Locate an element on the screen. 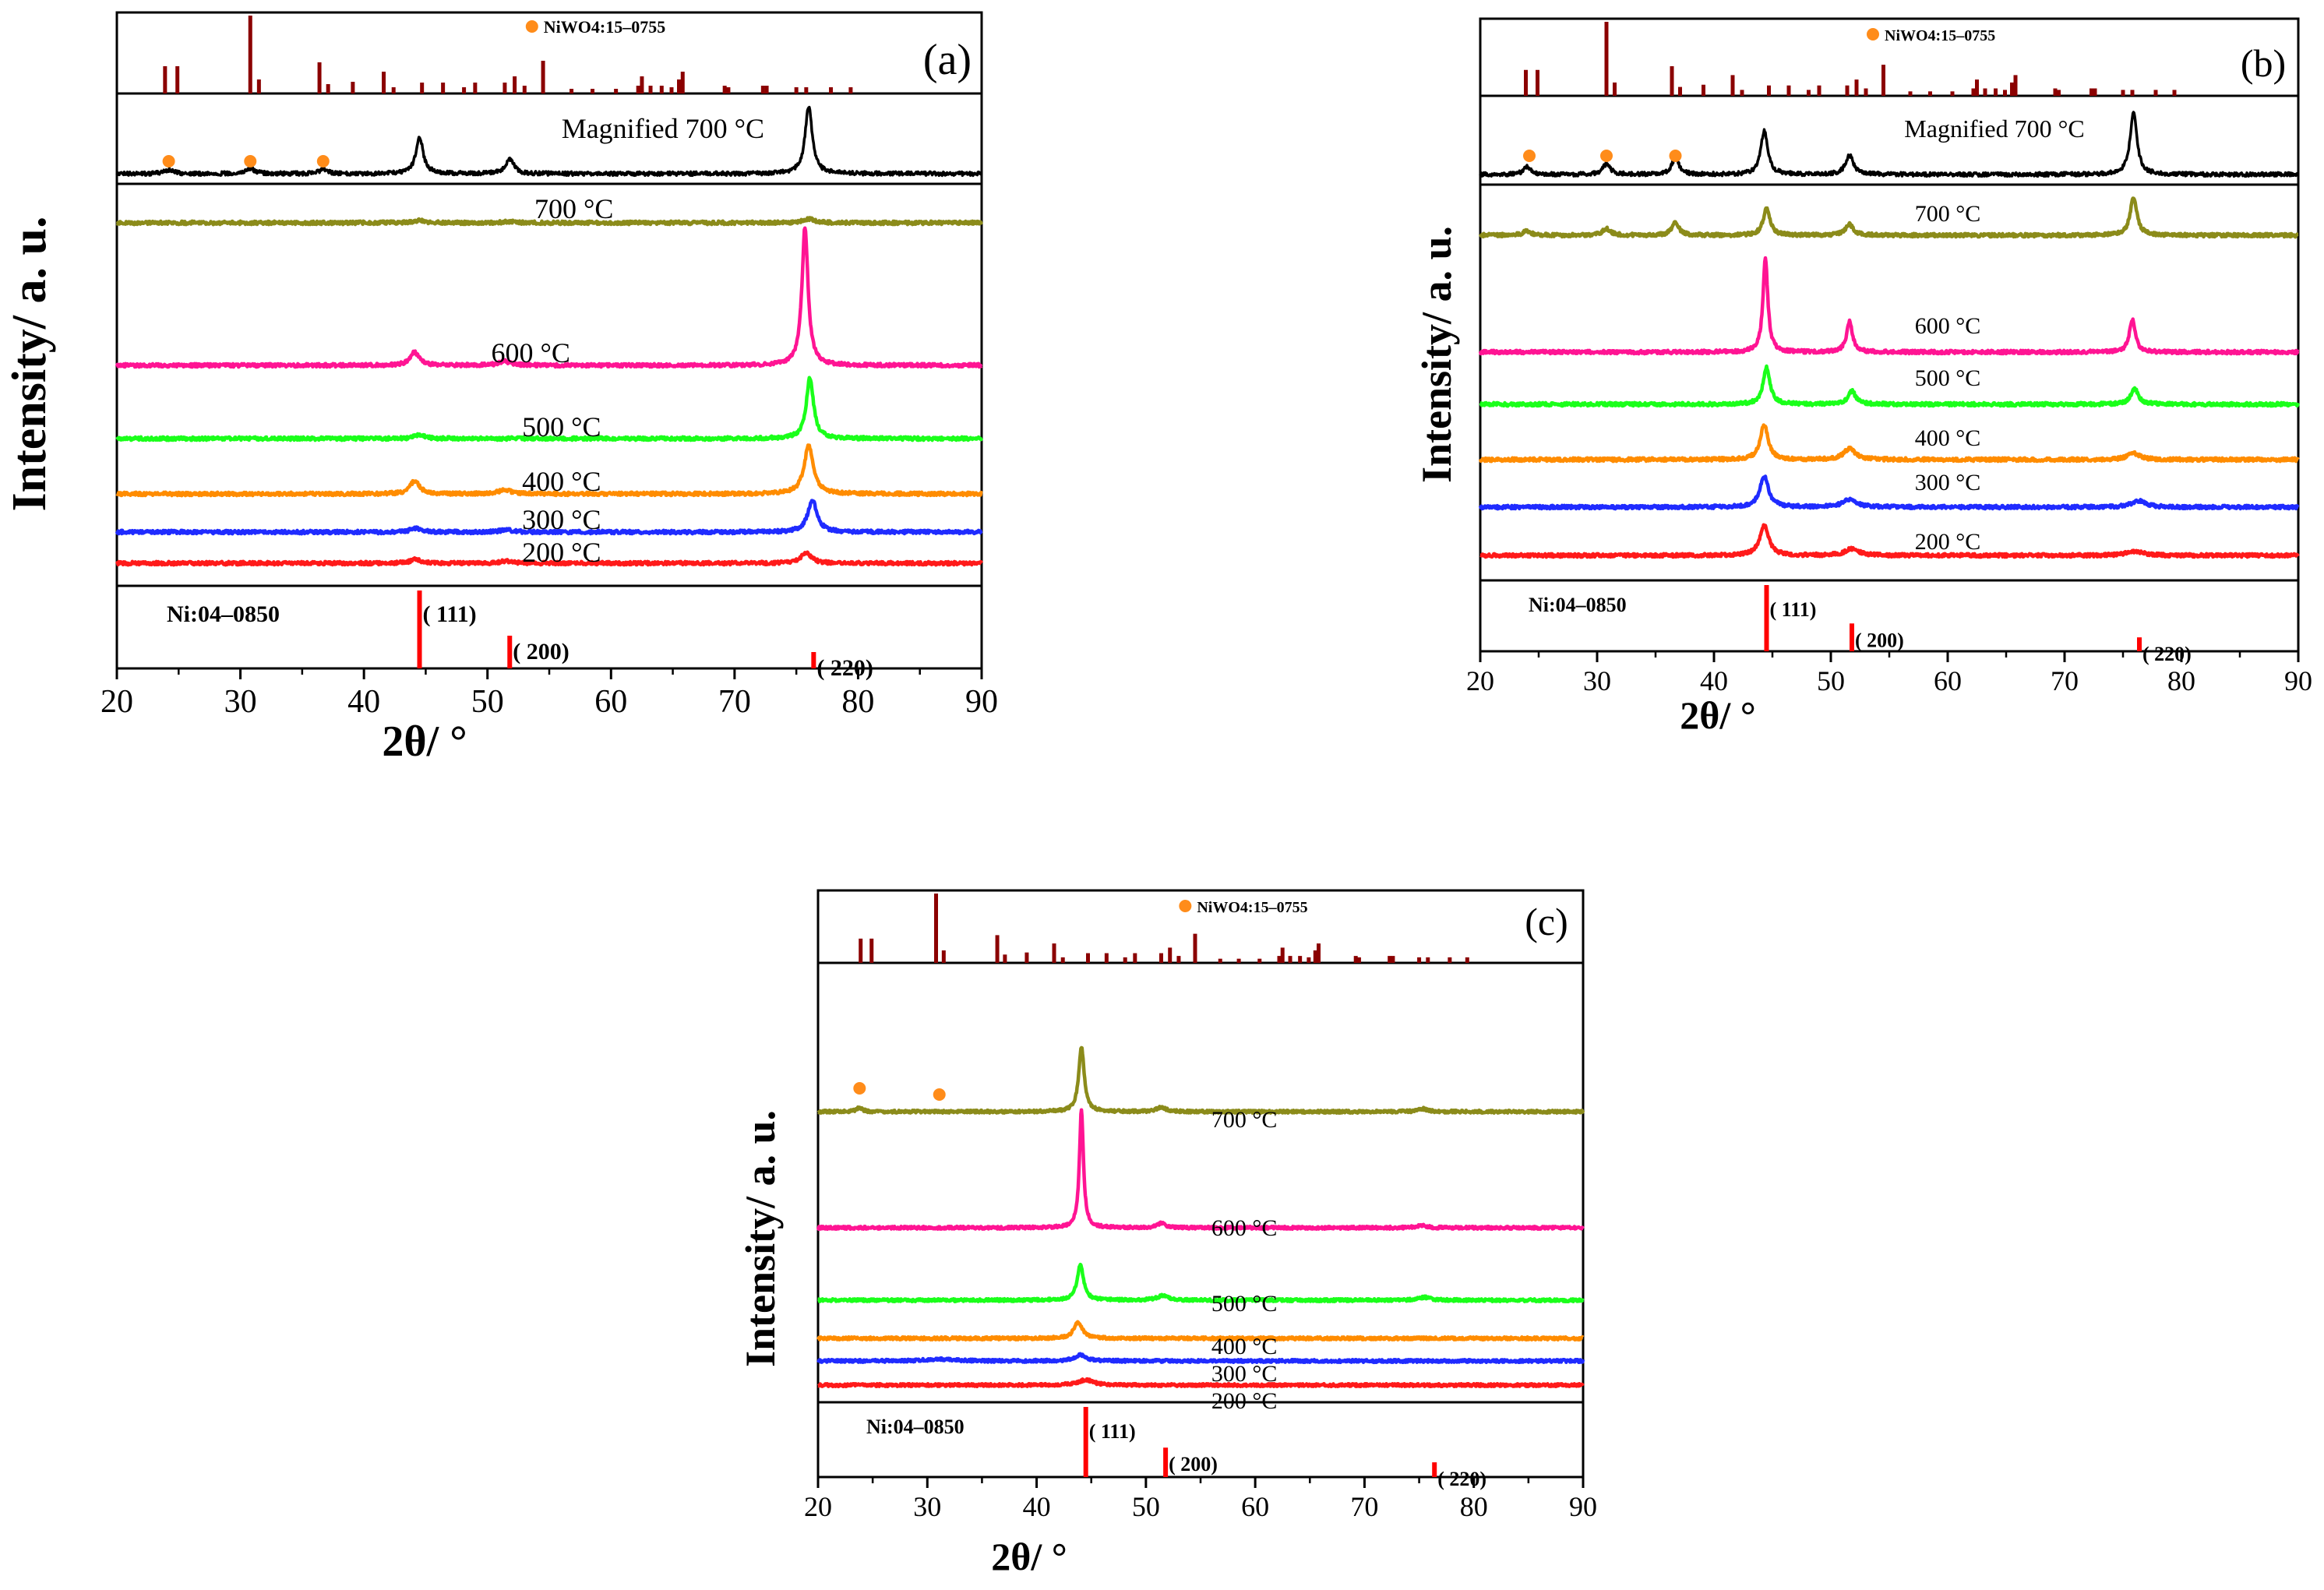 This screenshot has height=1590, width=2324. panel-label: (a) is located at coordinates (948, 60).